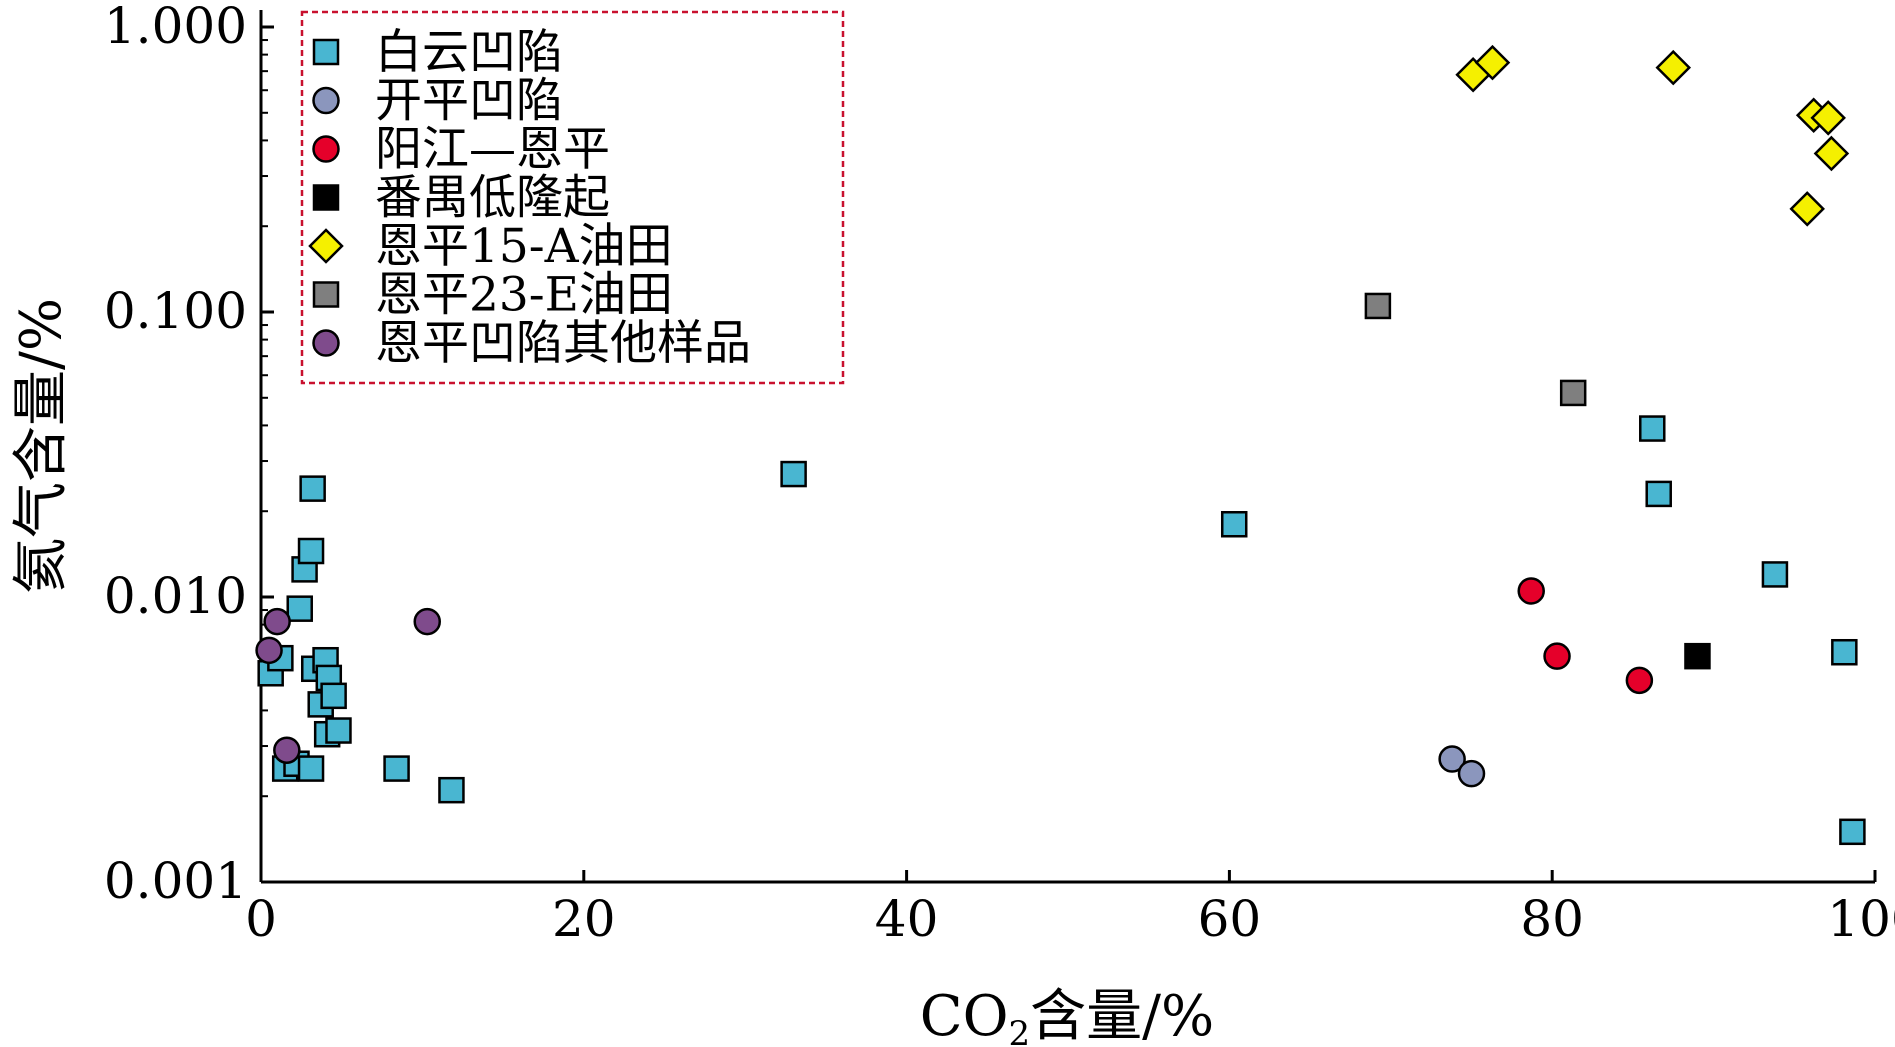 The width and height of the screenshot is (1895, 1047). Describe the element at coordinates (492, 149) in the screenshot. I see `legend-label: 阳江—恩平` at that location.